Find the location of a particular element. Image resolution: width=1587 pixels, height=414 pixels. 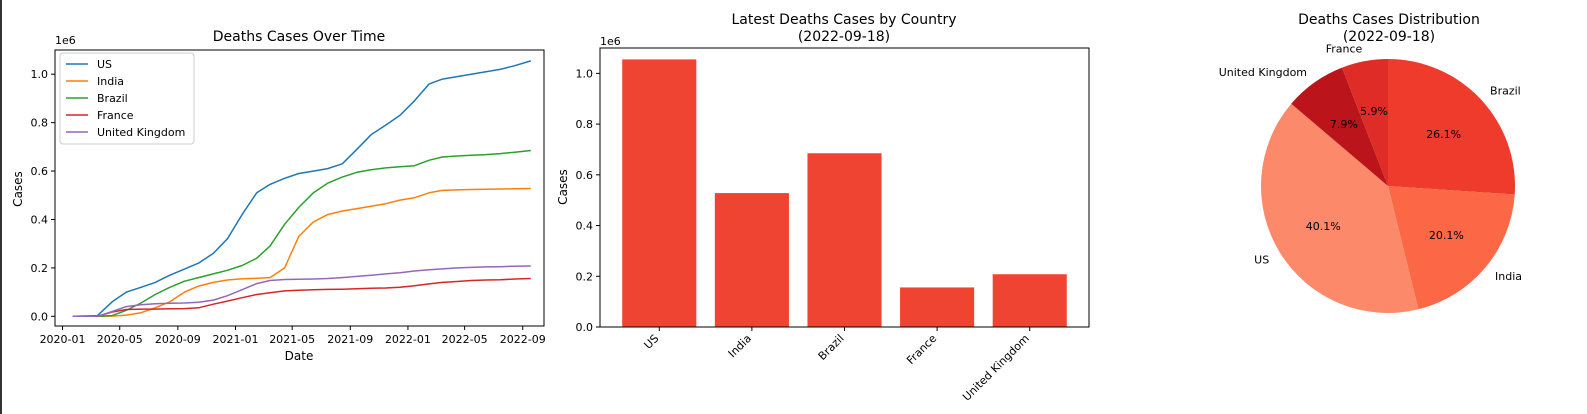

bar-chart-ytick-label: 0.6 is located at coordinates (585, 175).